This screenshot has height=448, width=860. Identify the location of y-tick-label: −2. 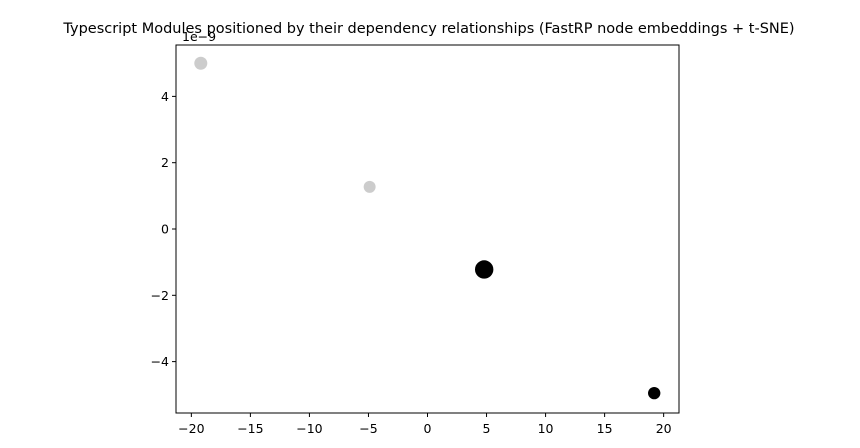
(160, 295).